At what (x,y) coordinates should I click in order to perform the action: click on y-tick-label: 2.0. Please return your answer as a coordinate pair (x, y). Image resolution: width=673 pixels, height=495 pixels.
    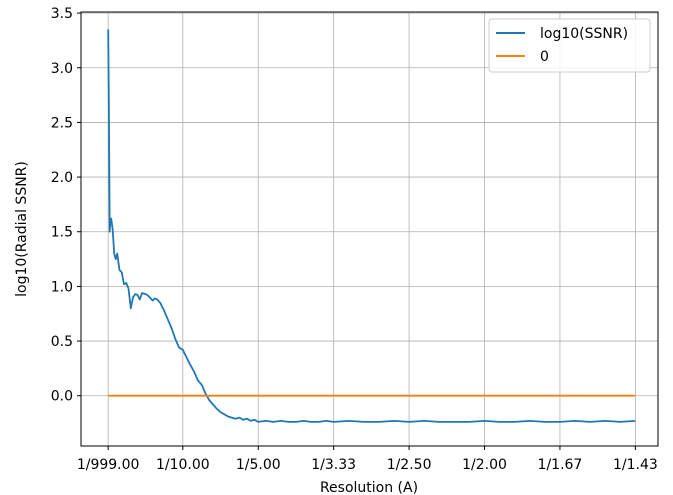
    Looking at the image, I should click on (62, 178).